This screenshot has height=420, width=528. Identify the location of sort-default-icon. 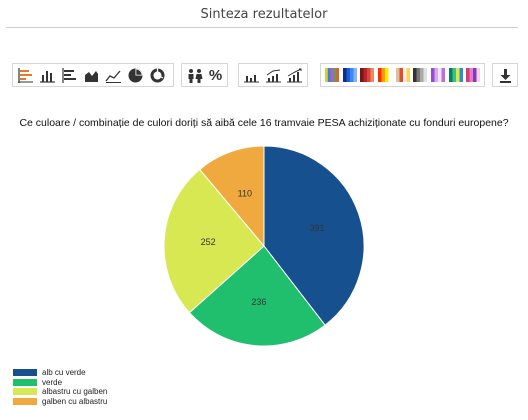
(251, 75).